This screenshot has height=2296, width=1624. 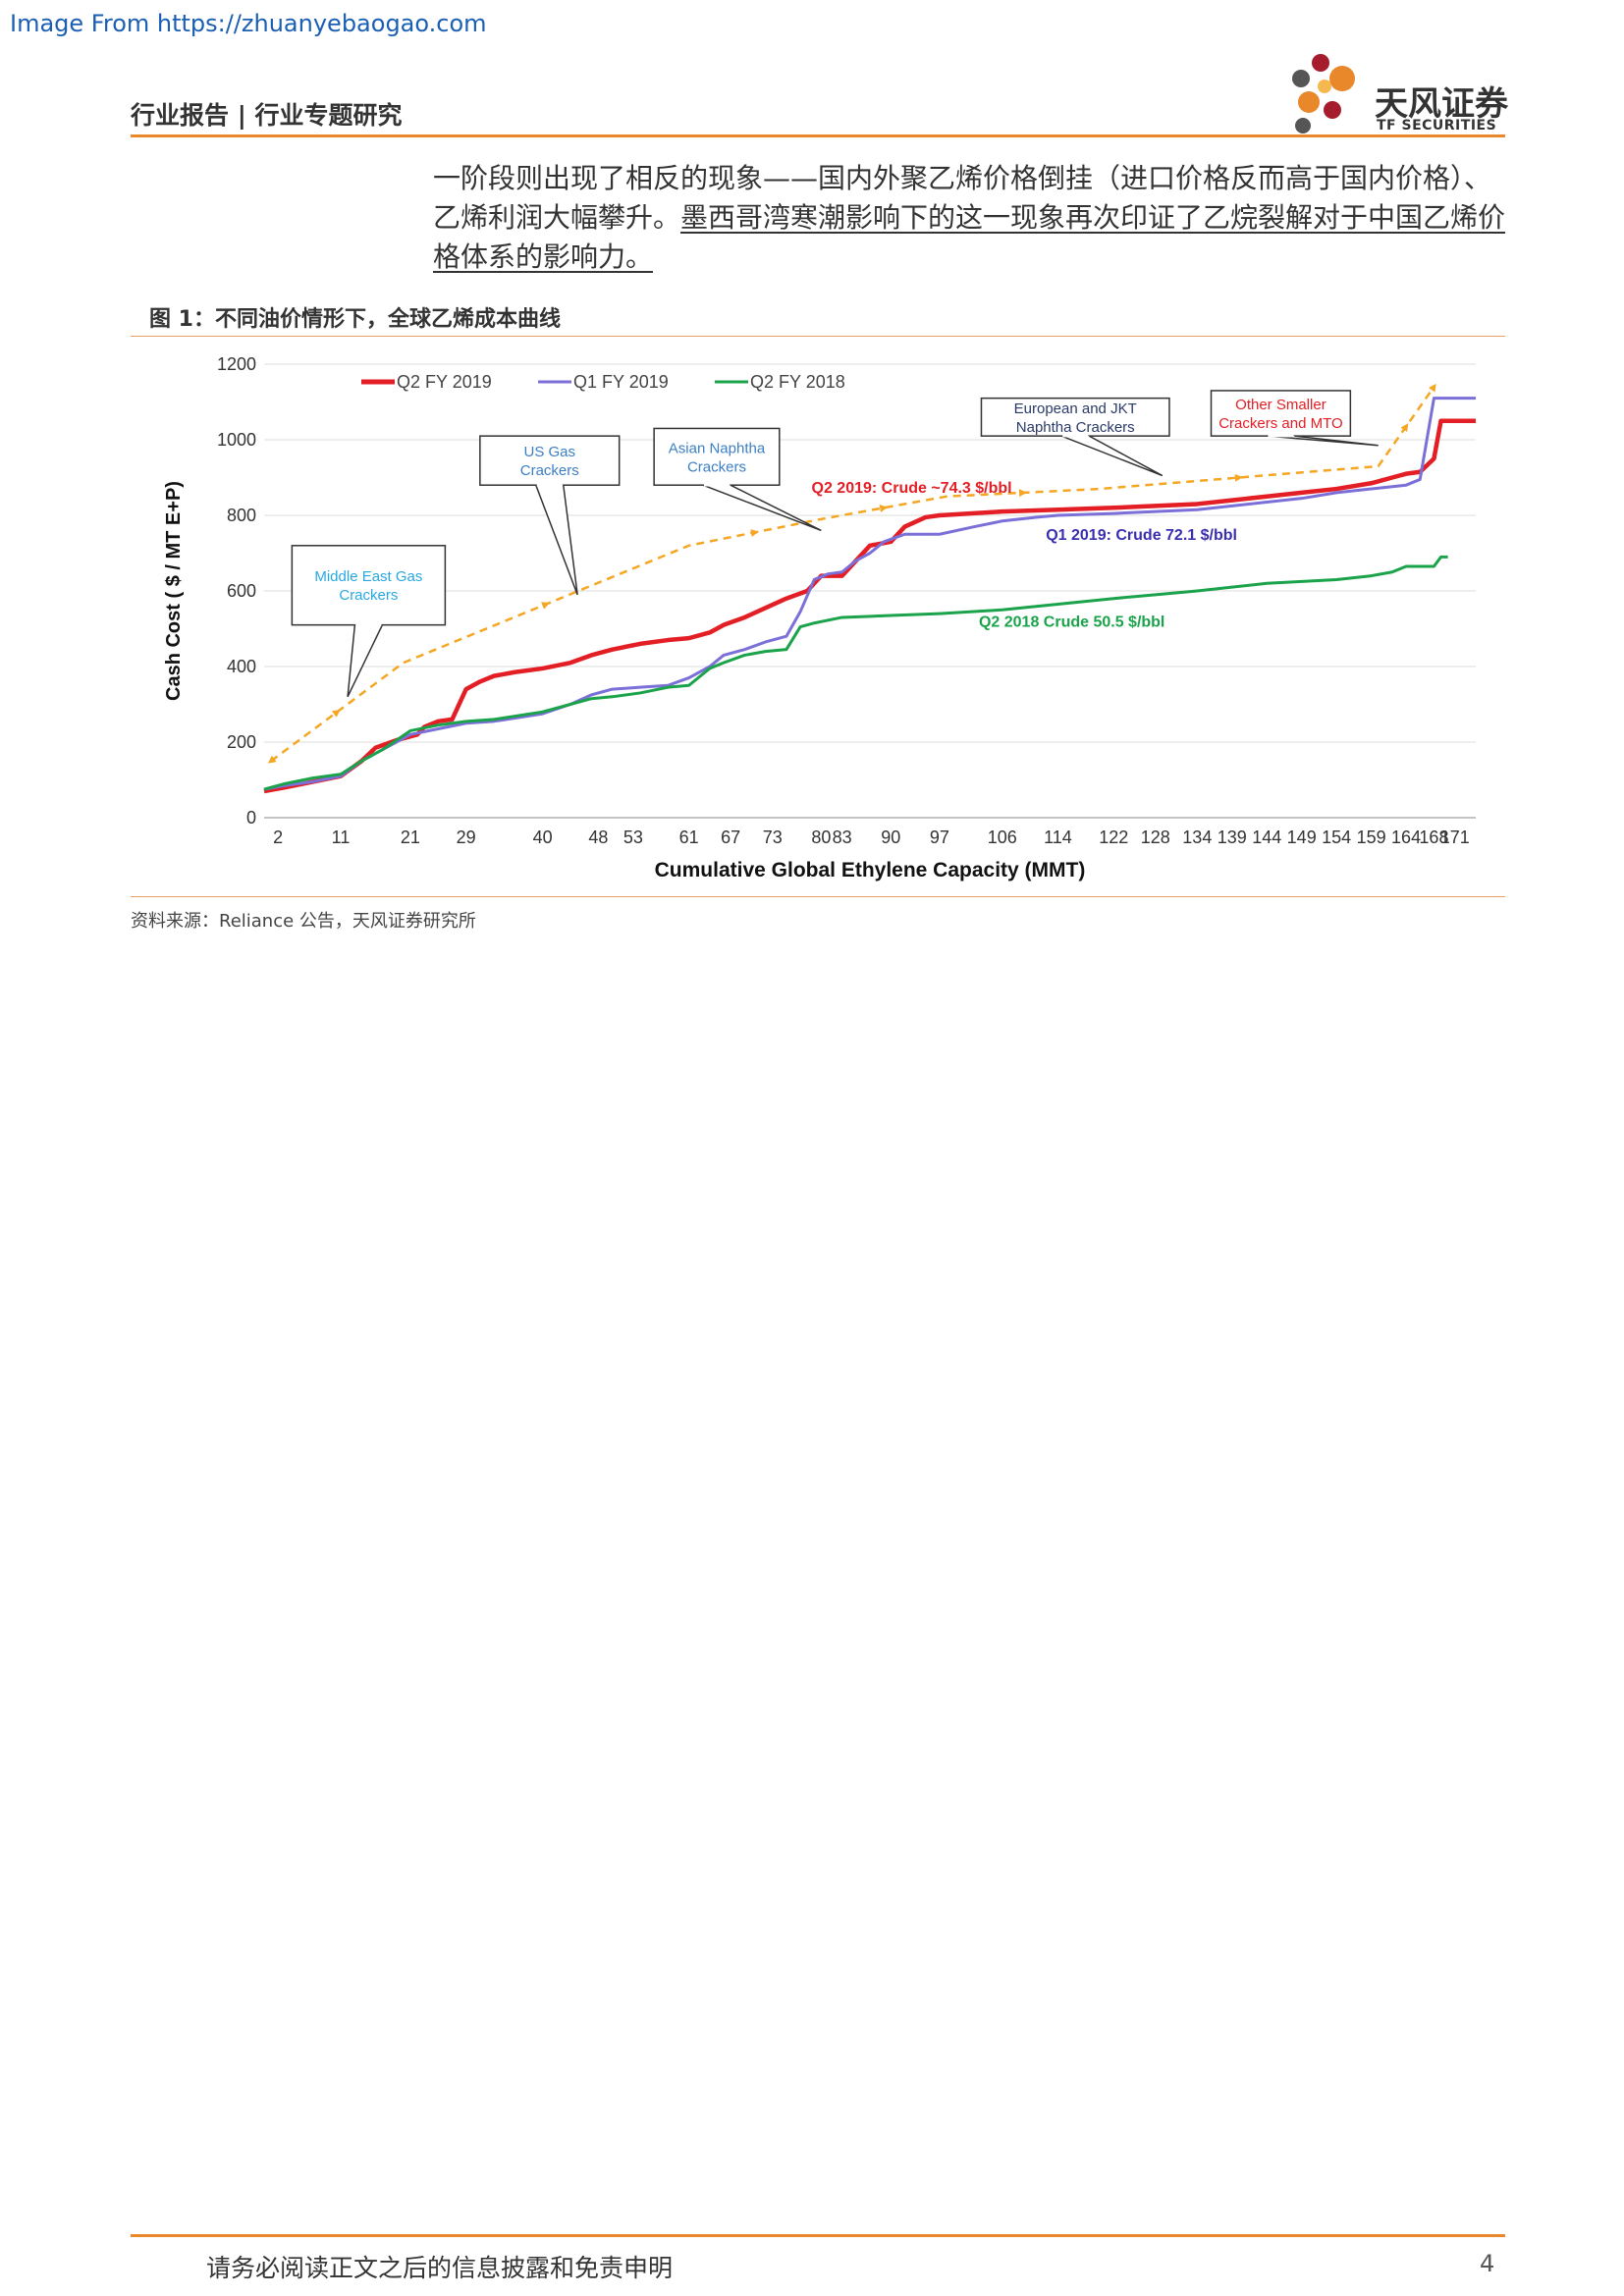 What do you see at coordinates (241, 666) in the screenshot?
I see `y-tick-label: 400` at bounding box center [241, 666].